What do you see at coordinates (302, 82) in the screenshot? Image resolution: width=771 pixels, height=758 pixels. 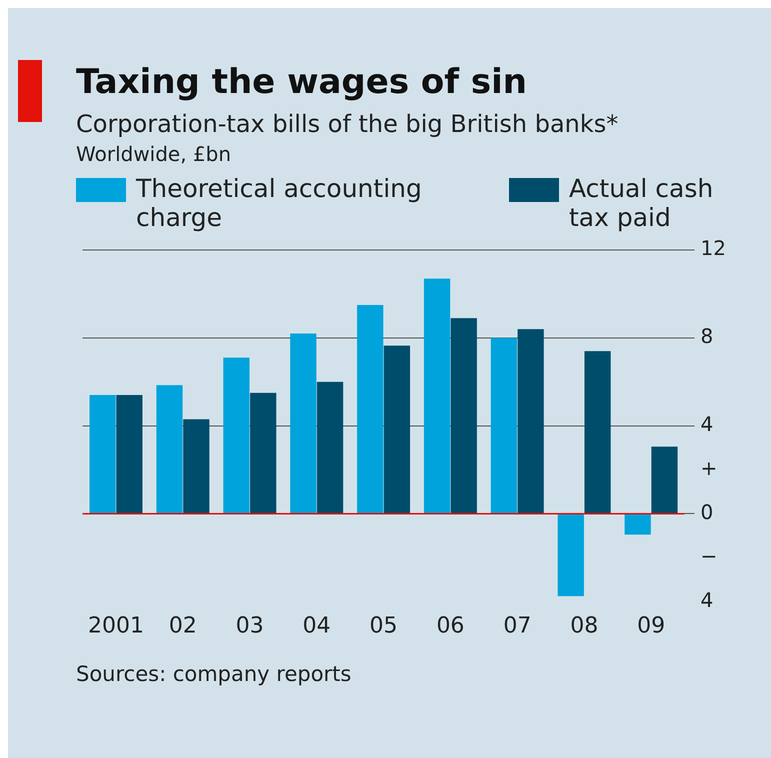 I see `chart-title: Taxing the wages of sin` at bounding box center [302, 82].